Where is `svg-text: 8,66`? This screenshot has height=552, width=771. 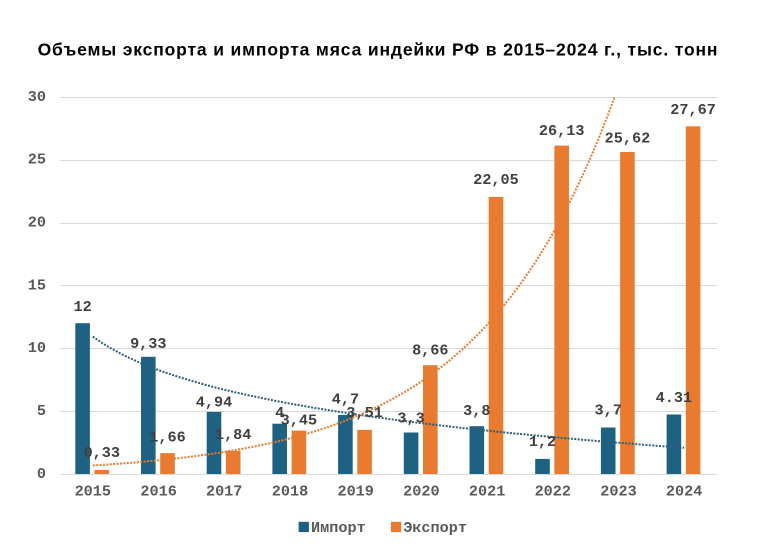 svg-text: 8,66 is located at coordinates (430, 351).